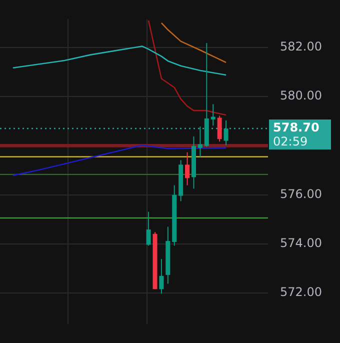 This screenshot has width=340, height=343. I want to click on y-tick-label: 580.00, so click(301, 95).